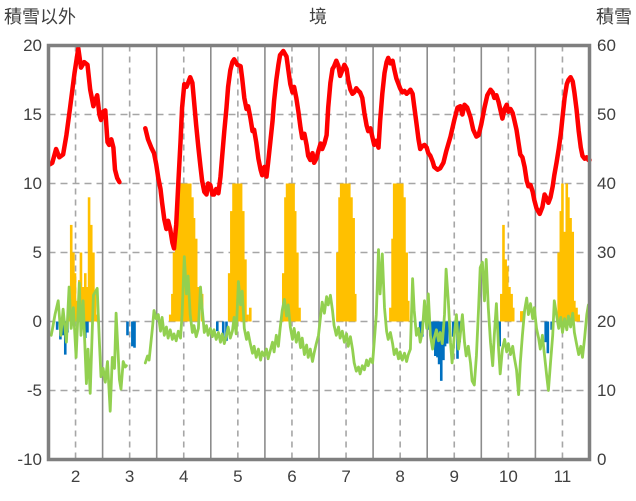 The image size is (636, 501). What do you see at coordinates (508, 476) in the screenshot?
I see `x-axis-tick: 10` at bounding box center [508, 476].